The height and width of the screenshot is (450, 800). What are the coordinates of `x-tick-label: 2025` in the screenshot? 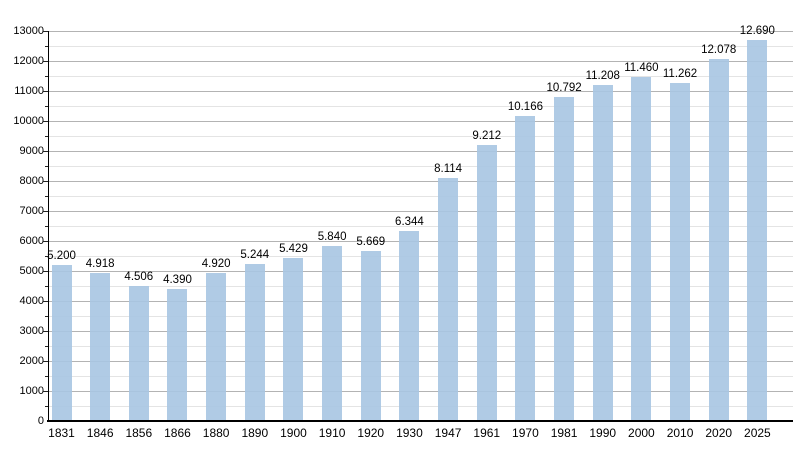 It's located at (757, 433).